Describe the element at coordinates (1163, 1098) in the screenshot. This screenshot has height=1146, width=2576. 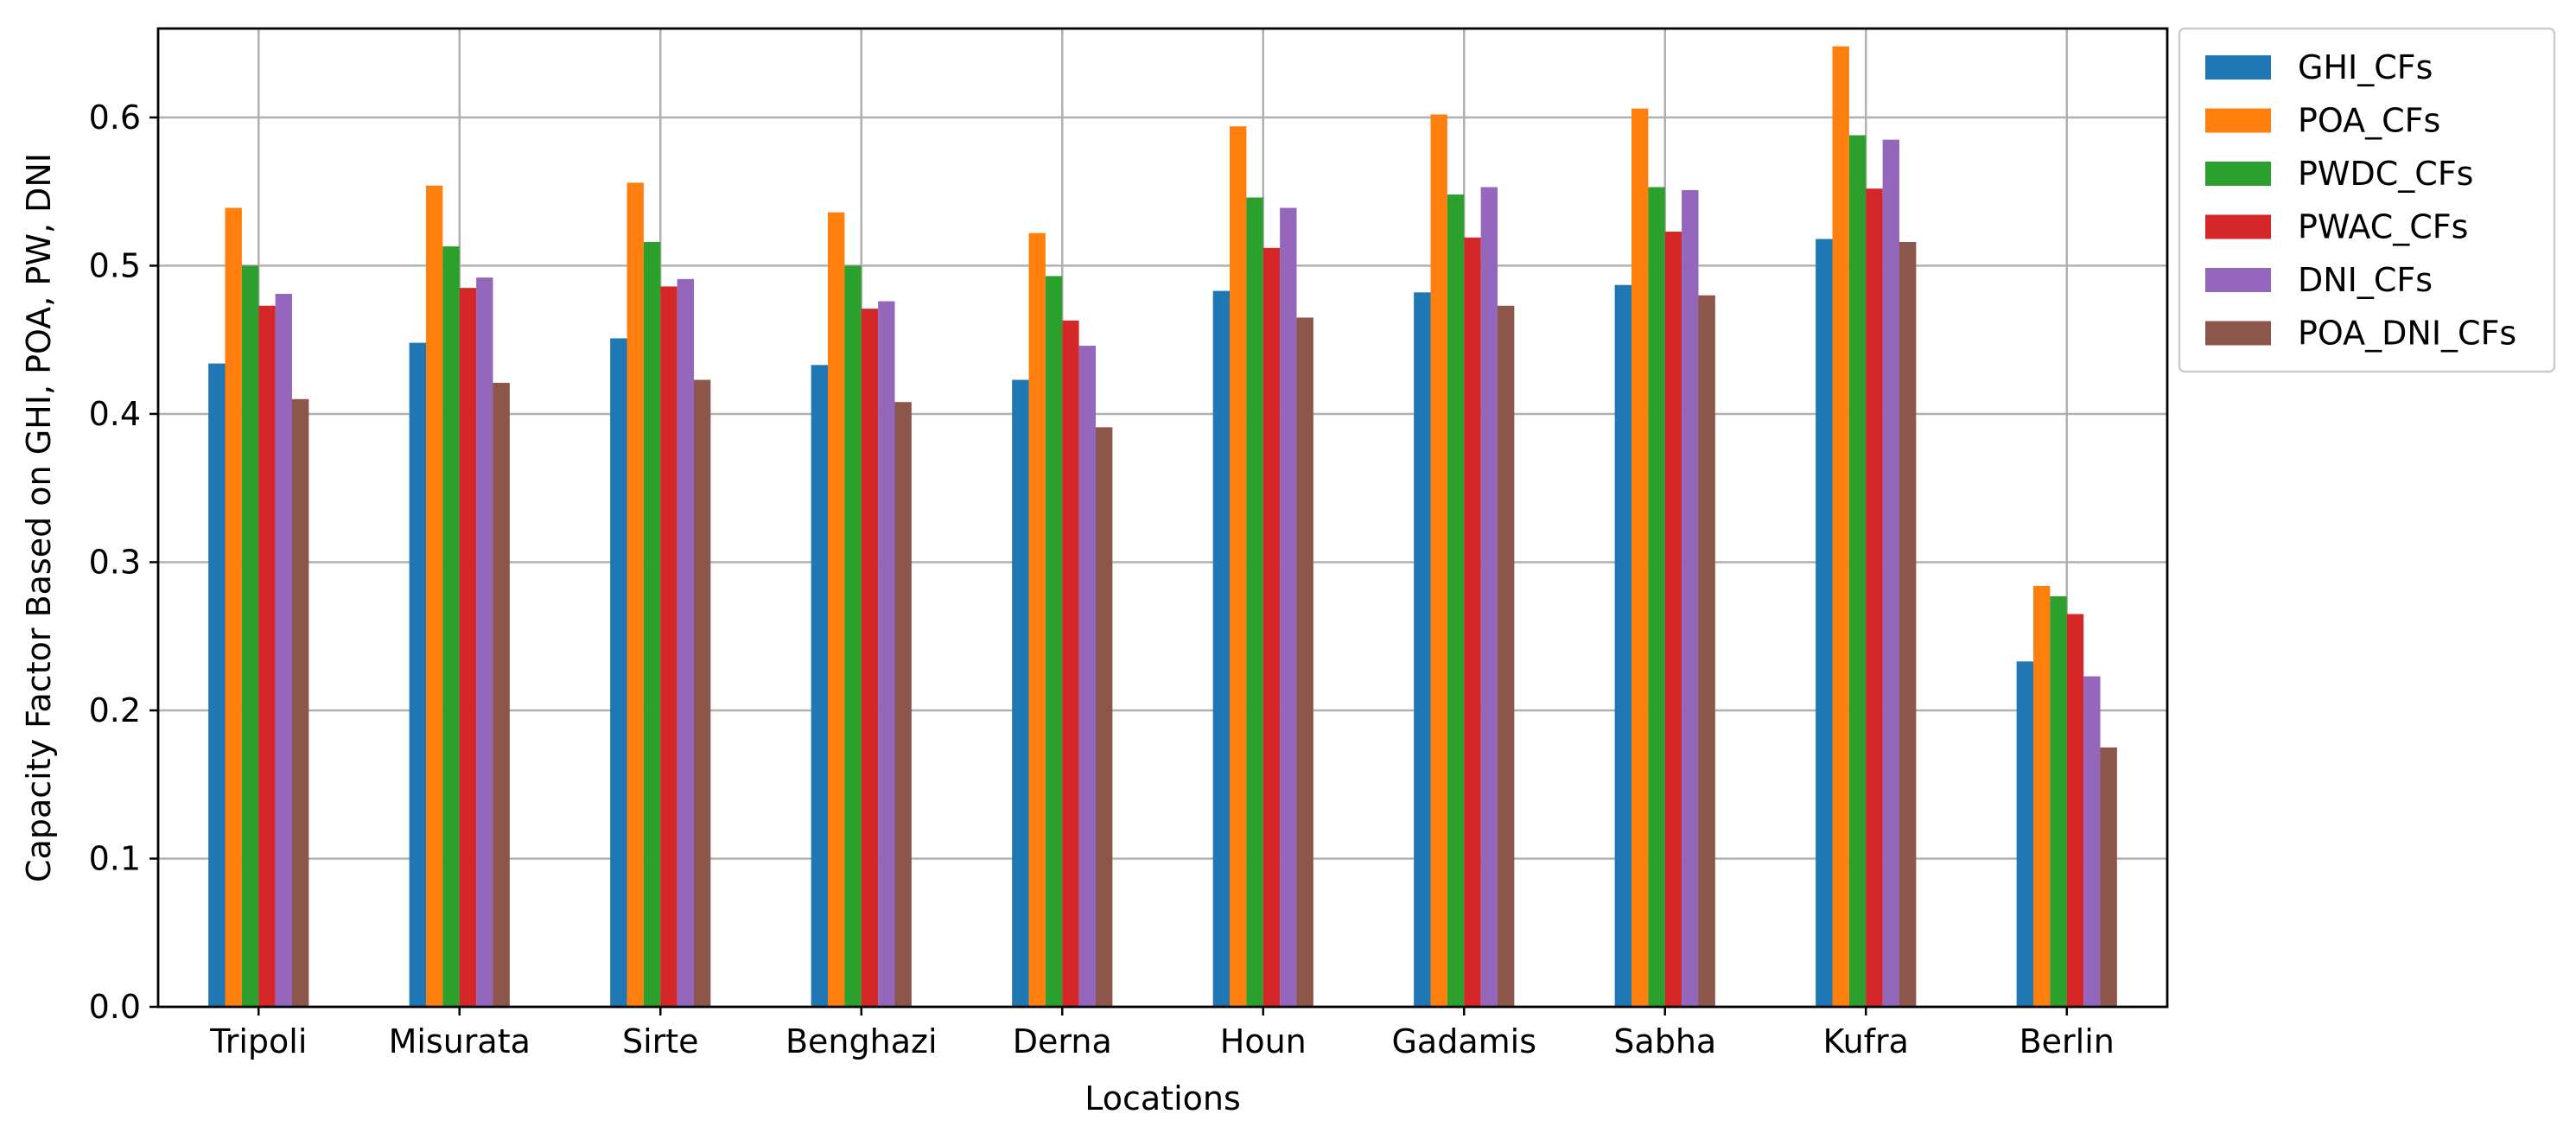
I see `x-axis-title: Locations` at that location.